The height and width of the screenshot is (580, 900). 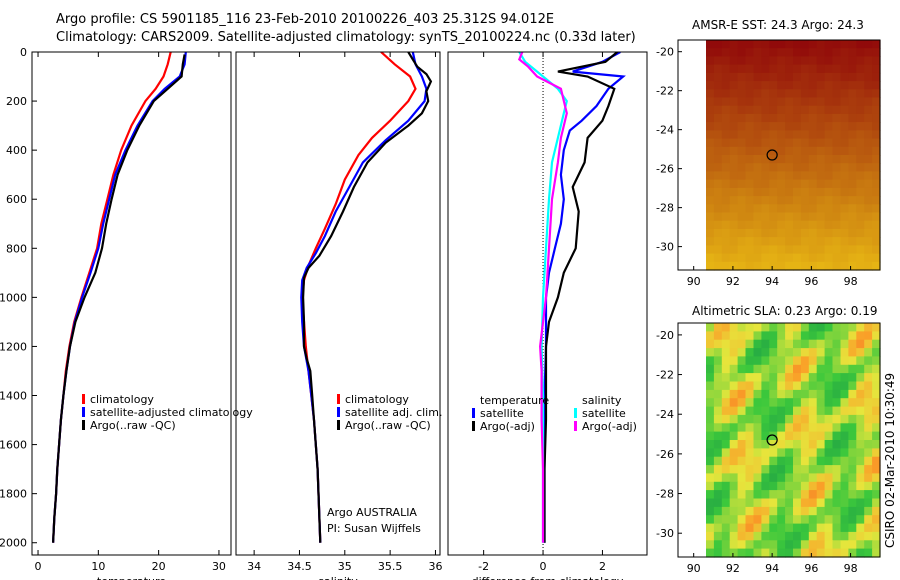 I want to click on difference-legend-temp-argo-swatch, so click(x=473, y=426).